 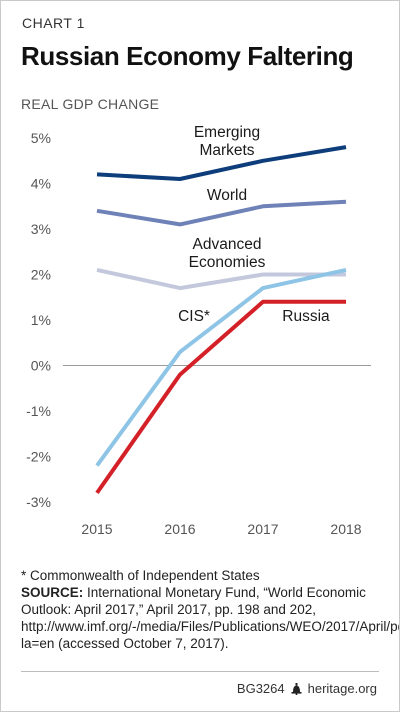 What do you see at coordinates (38, 502) in the screenshot?
I see `y-tick-label: -3%` at bounding box center [38, 502].